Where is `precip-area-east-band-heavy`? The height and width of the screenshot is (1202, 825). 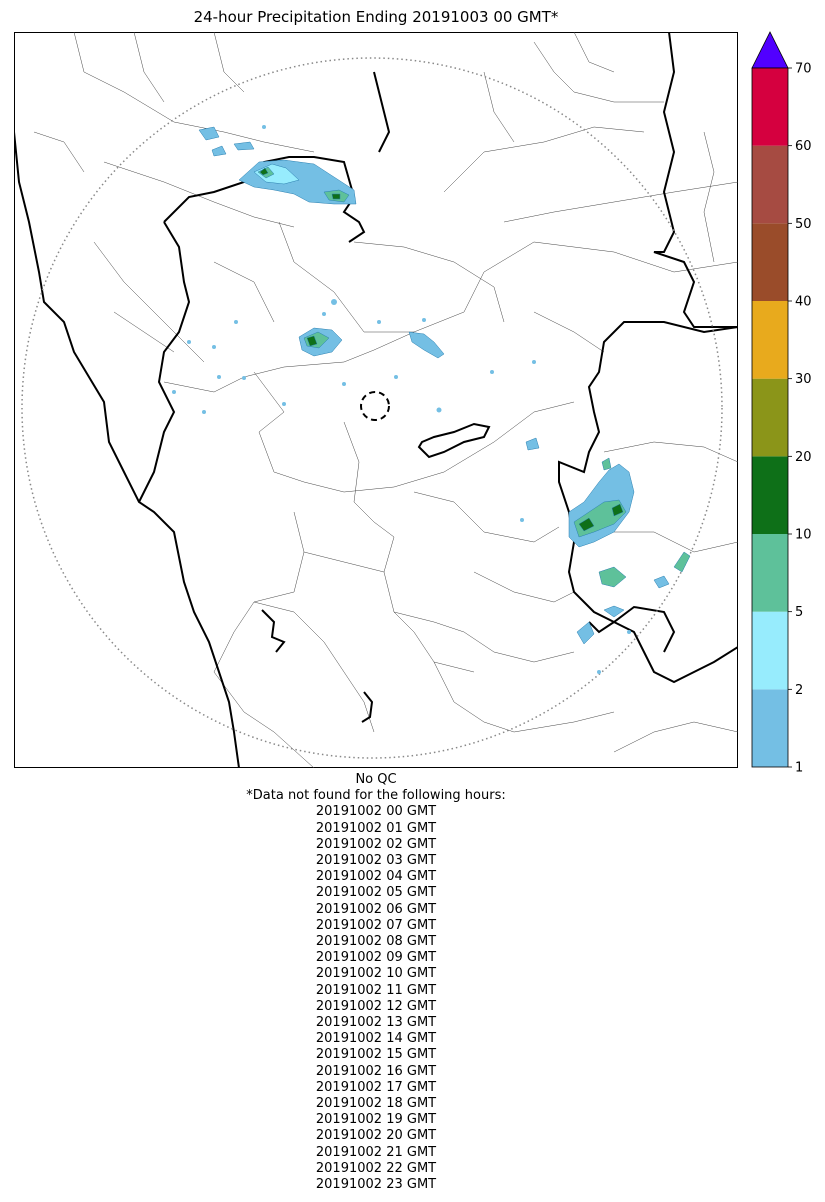 precip-area-east-band-heavy is located at coordinates (586, 524).